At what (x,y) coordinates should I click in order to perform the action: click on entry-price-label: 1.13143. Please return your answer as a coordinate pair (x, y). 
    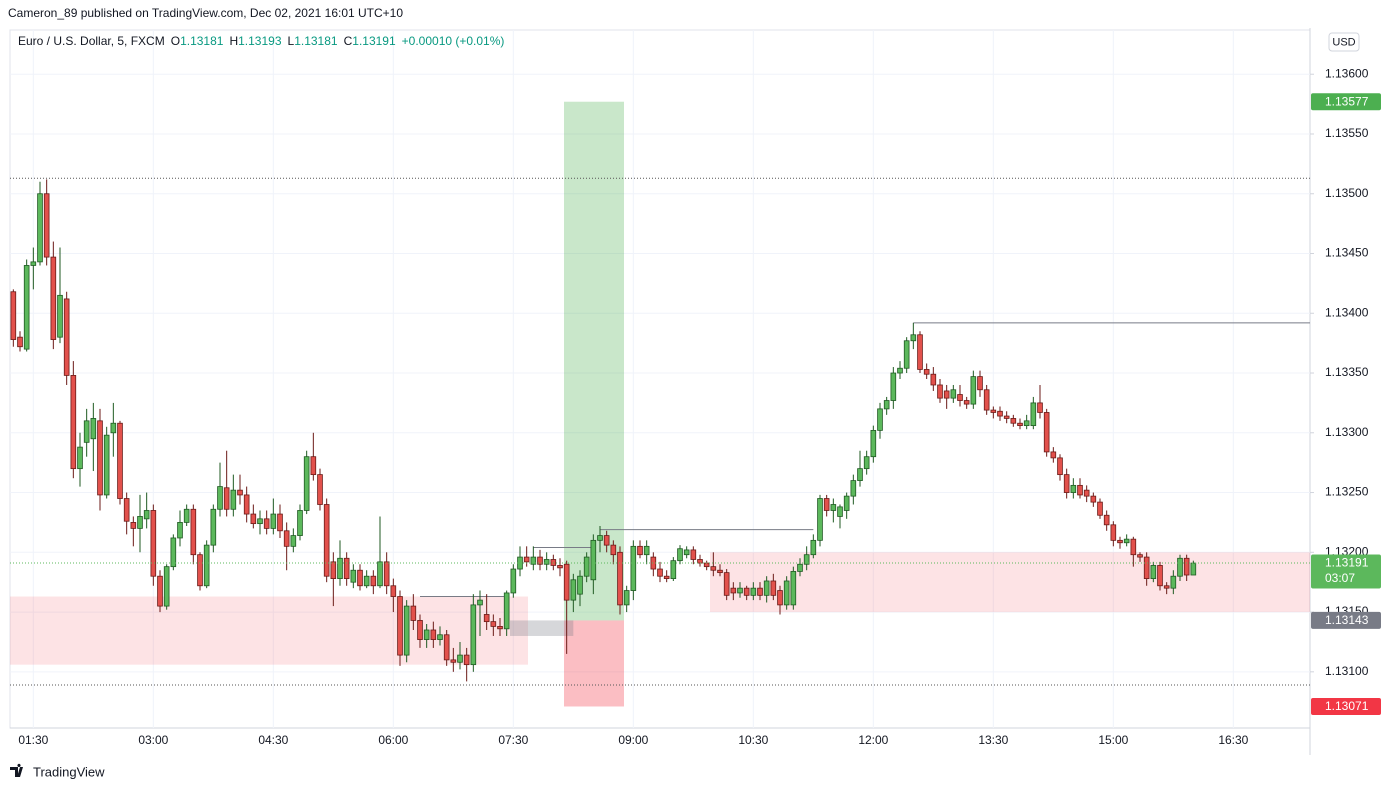
    Looking at the image, I should click on (1347, 620).